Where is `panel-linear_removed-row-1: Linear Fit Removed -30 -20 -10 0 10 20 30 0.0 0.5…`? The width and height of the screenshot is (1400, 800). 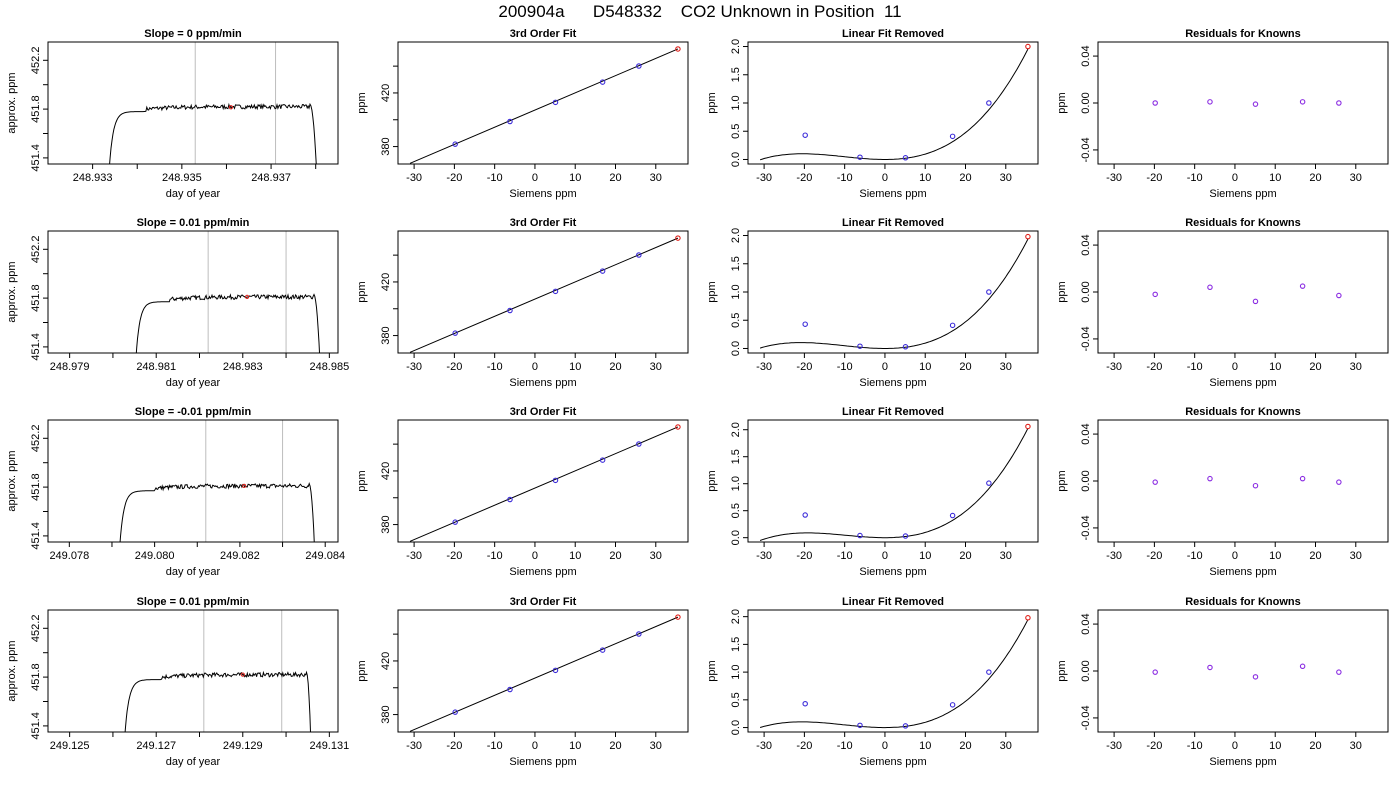 panel-linear_removed-row-1: Linear Fit Removed -30 -20 -10 0 10 20 30 0.0 0.5… is located at coordinates (872, 114).